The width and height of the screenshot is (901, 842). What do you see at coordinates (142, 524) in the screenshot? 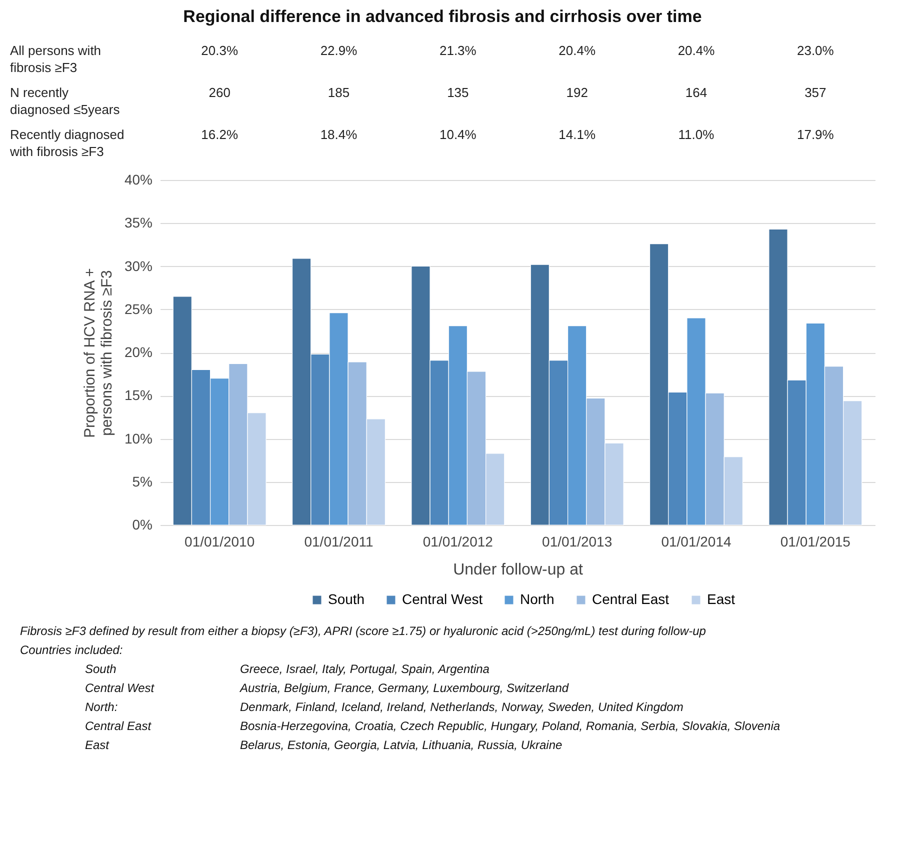
I see `y-tick-label: 0%` at bounding box center [142, 524].